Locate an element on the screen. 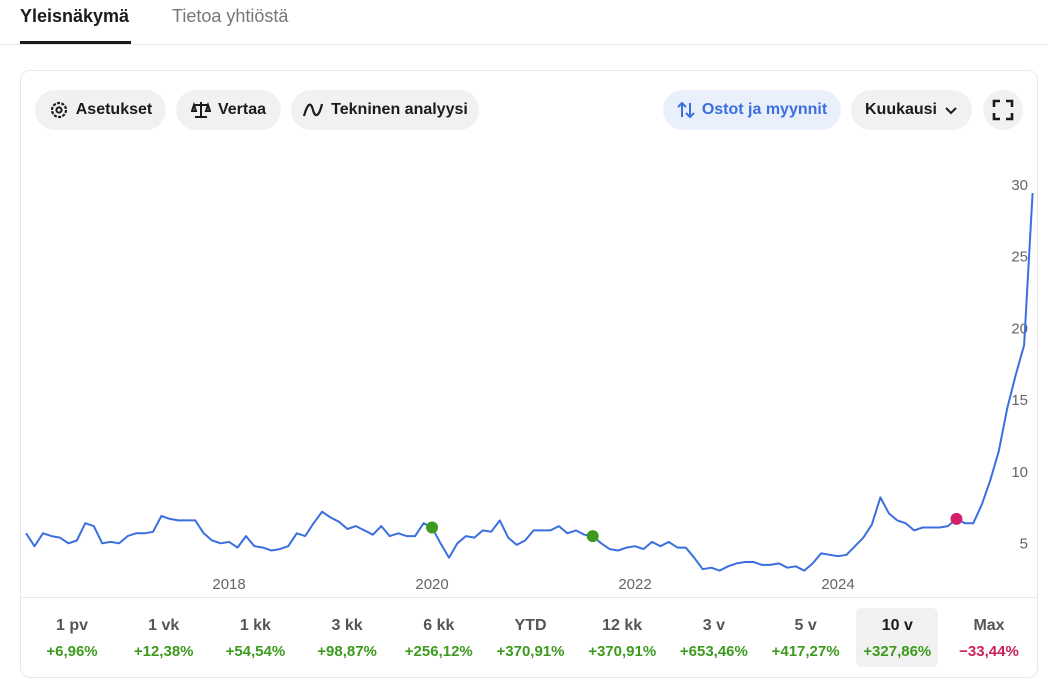 The image size is (1048, 686). button-label: Asetukset is located at coordinates (114, 109).